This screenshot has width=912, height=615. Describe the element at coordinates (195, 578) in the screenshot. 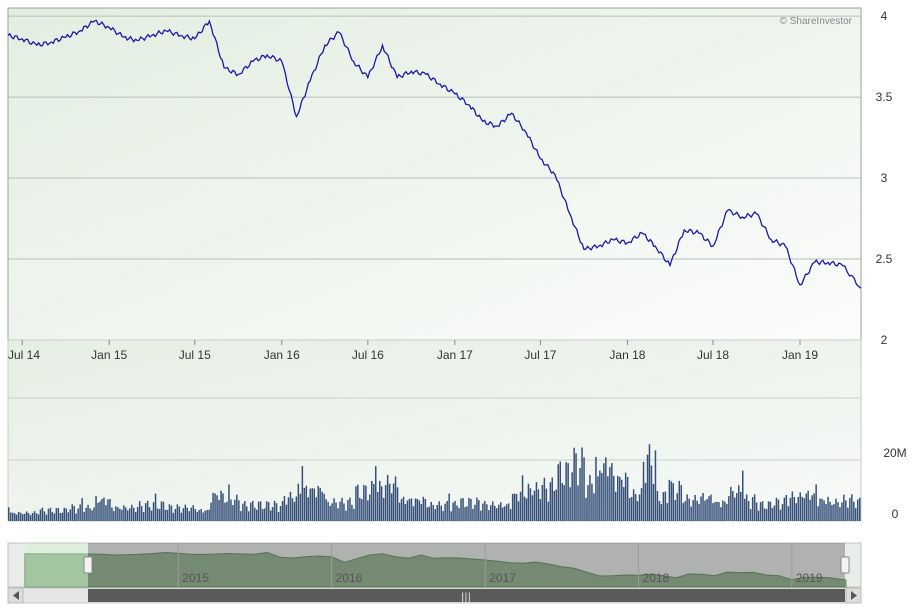

I see `navigator-year-label: 2015` at that location.